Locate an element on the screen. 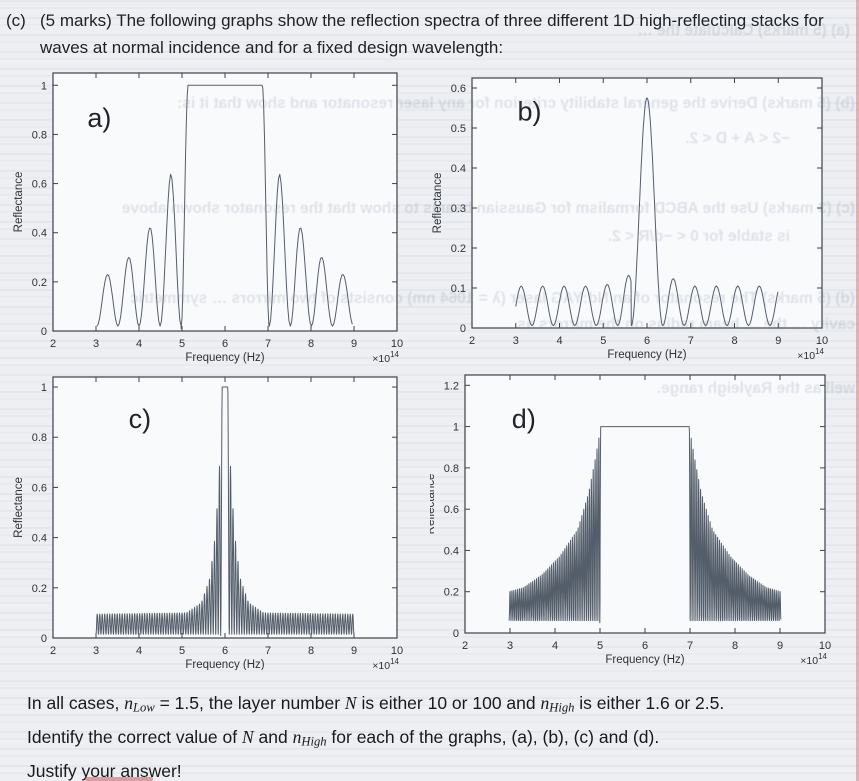 The height and width of the screenshot is (781, 859). y-tick-label: 0.5 is located at coordinates (458, 129).